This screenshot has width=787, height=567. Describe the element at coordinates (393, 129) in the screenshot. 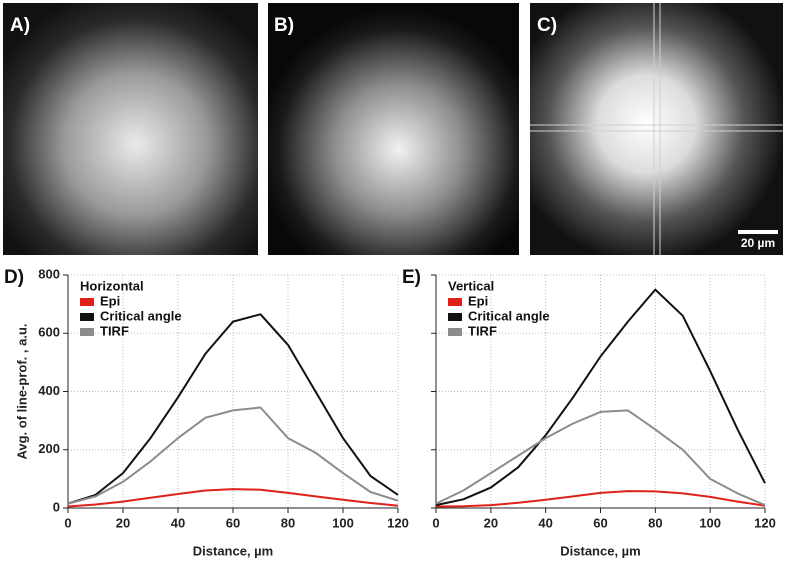

I see `micrograph-b` at that location.